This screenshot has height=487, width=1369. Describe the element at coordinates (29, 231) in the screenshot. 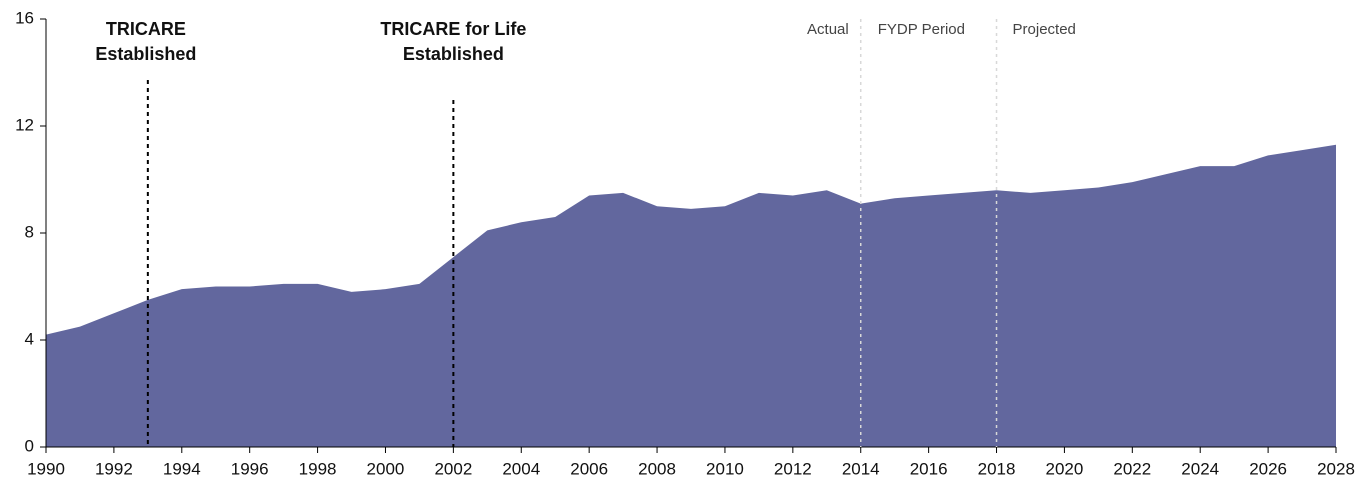

I see `y-tick-label: 8` at that location.